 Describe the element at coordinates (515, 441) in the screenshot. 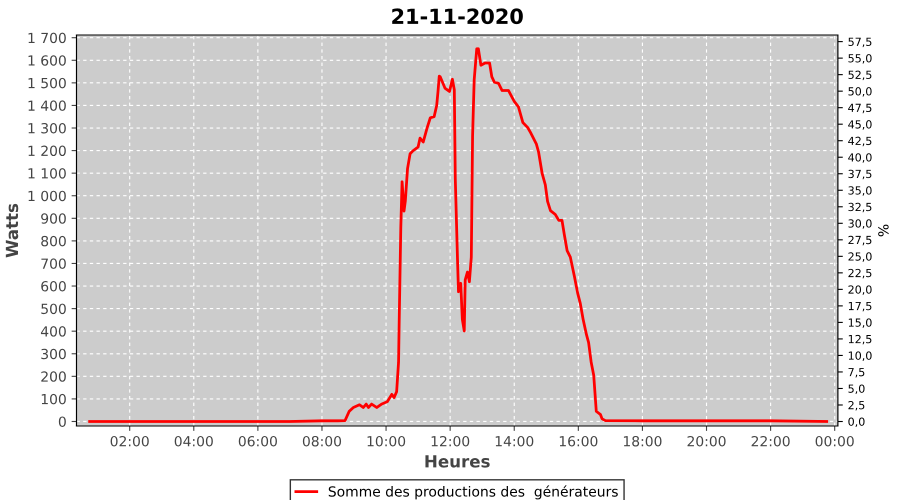

I see `x-tick-label: 14:00` at that location.